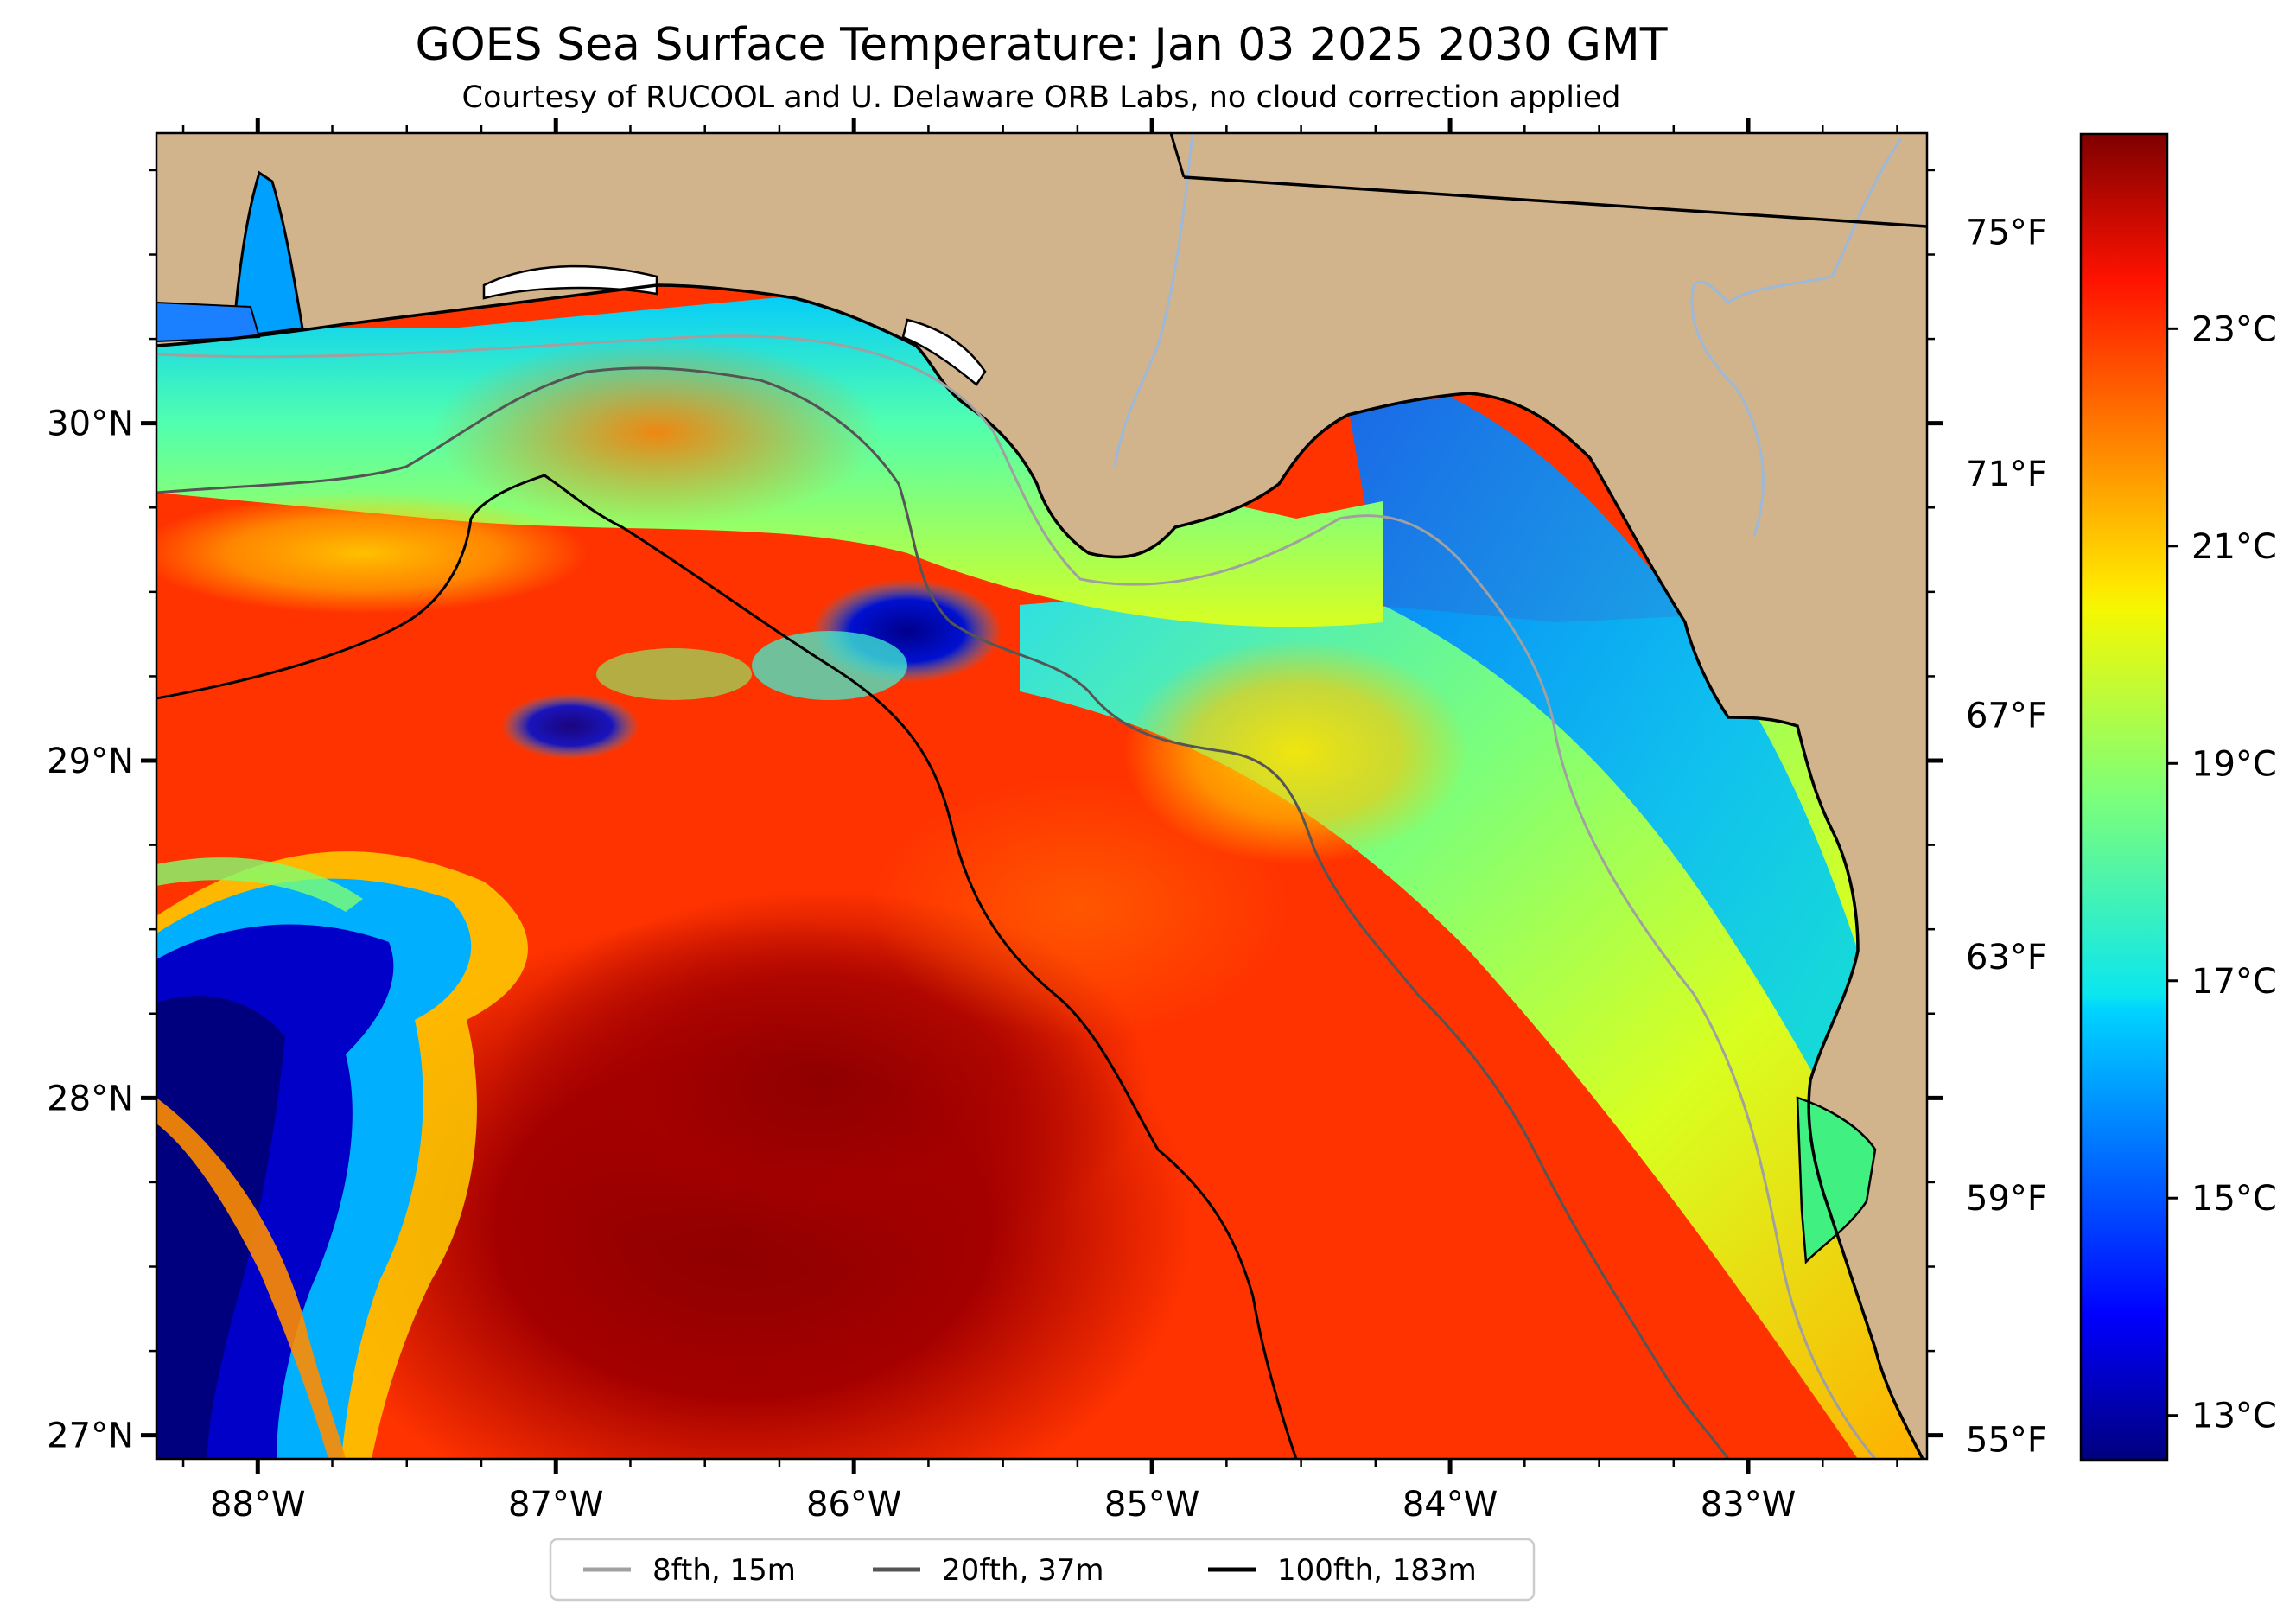 Image resolution: width=2296 pixels, height=1624 pixels. What do you see at coordinates (1023, 1570) in the screenshot?
I see `legend-label: 20fth, 37m` at bounding box center [1023, 1570].